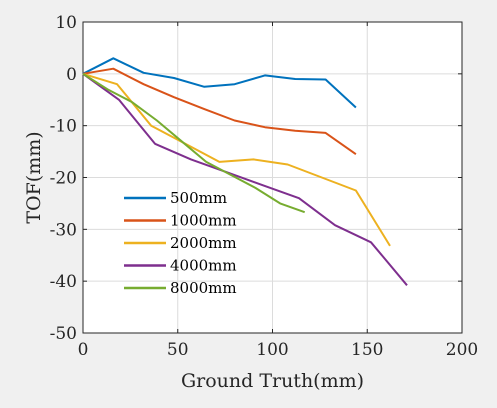  What do you see at coordinates (203, 221) in the screenshot?
I see `legend-label-1000mm: 1000mm` at bounding box center [203, 221].